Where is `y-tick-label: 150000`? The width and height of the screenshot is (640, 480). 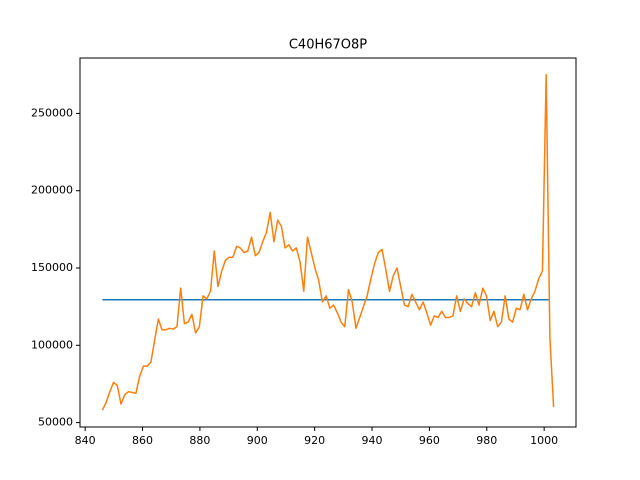 y-tick-label: 150000 is located at coordinates (52, 267).